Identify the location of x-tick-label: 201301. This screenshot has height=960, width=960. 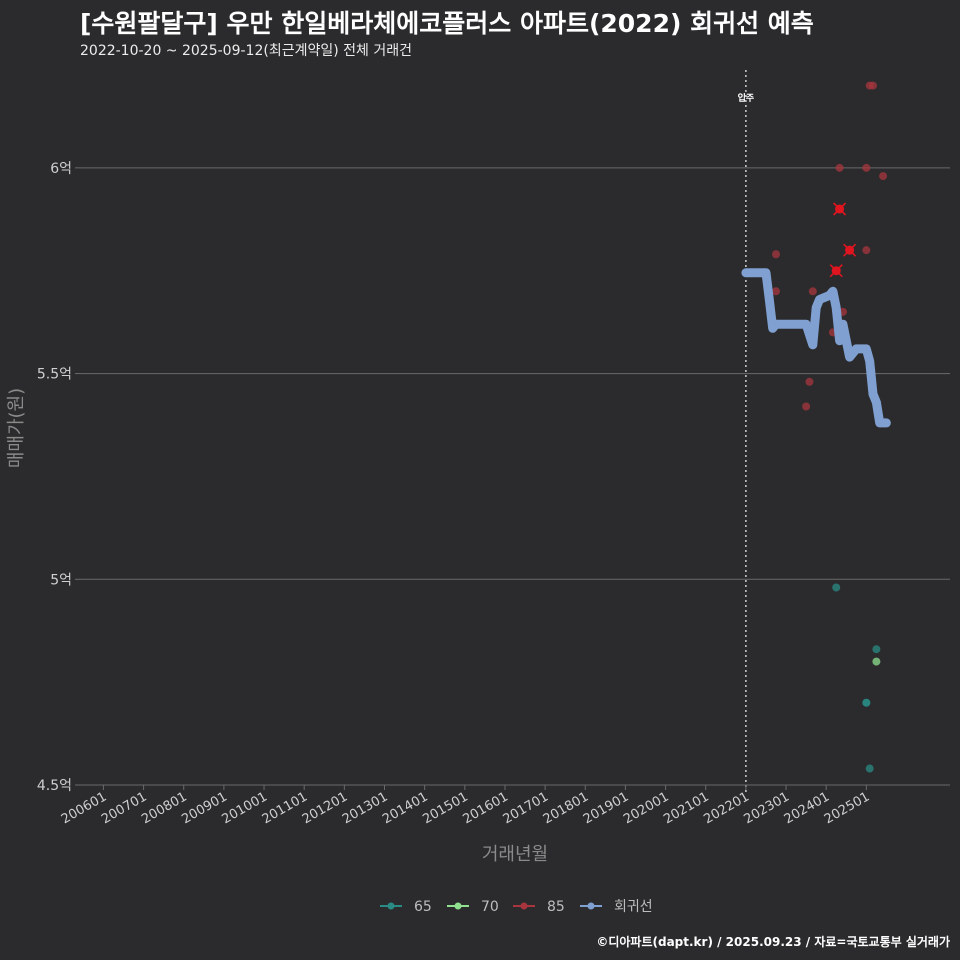
(365, 808).